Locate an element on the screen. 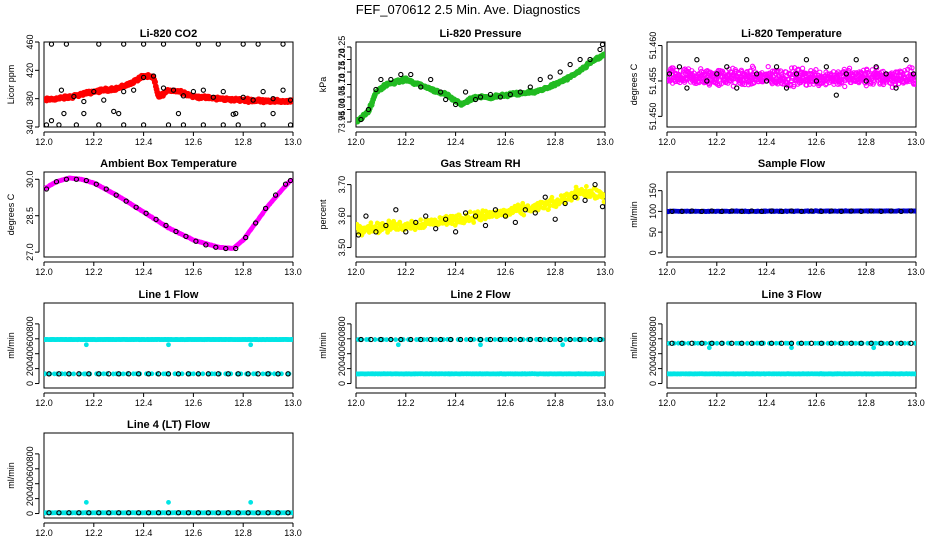  data-points is located at coordinates (791, 77).